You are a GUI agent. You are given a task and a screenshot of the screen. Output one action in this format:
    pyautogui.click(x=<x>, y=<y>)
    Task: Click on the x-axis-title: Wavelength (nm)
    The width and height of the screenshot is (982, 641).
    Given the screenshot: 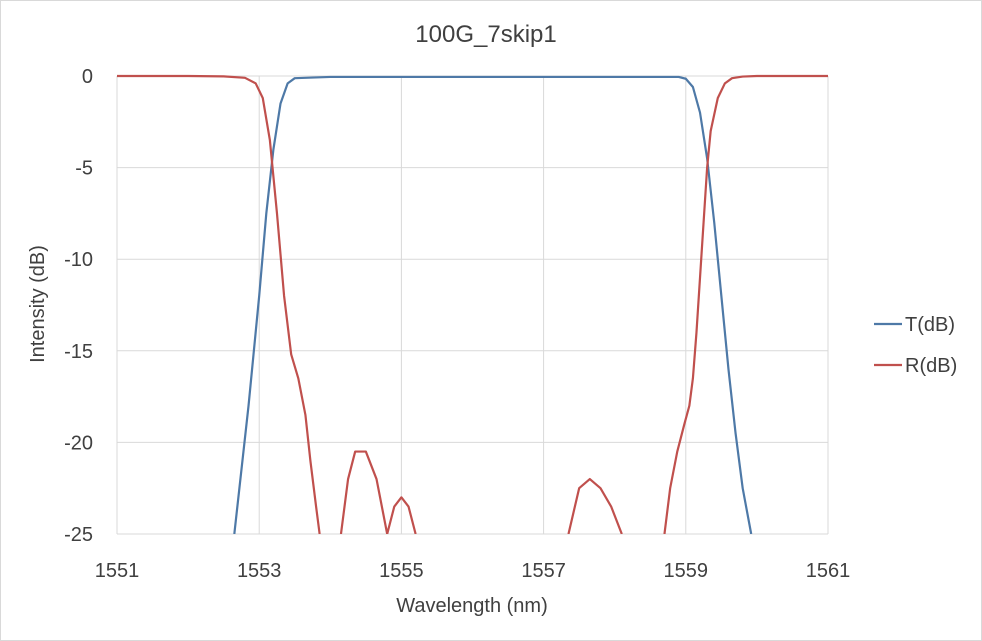 What is the action you would take?
    pyautogui.click(x=472, y=606)
    